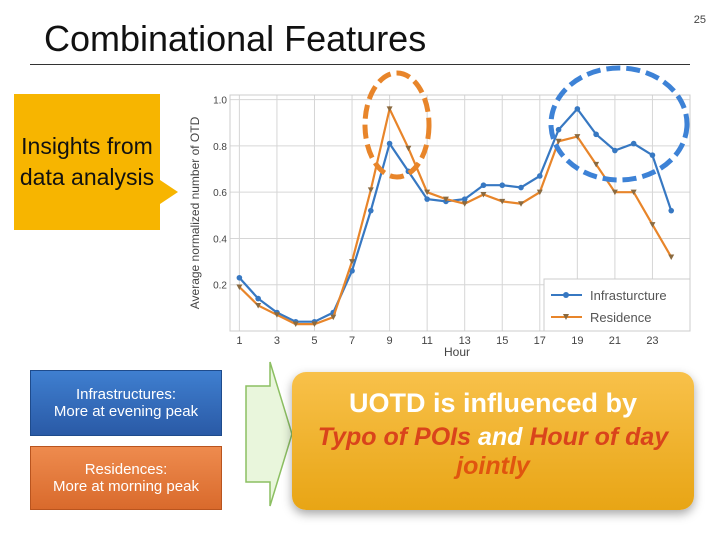  Describe the element at coordinates (360, 64) in the screenshot. I see `title-divider` at that location.